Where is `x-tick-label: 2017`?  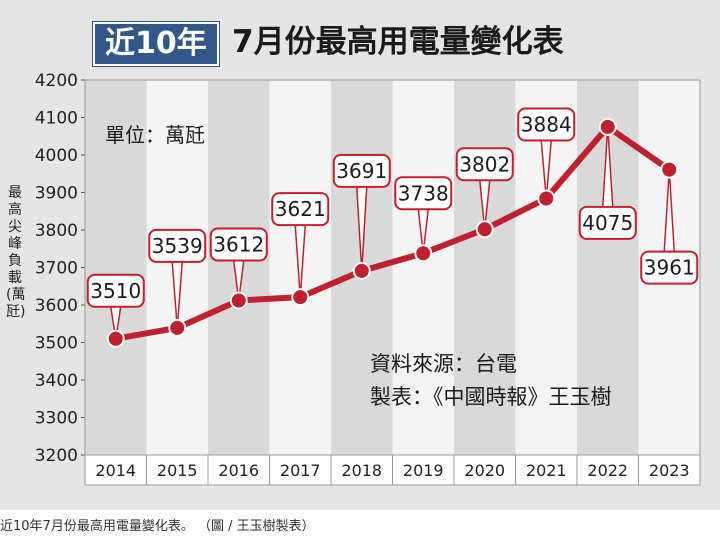 x-tick-label: 2017 is located at coordinates (300, 470).